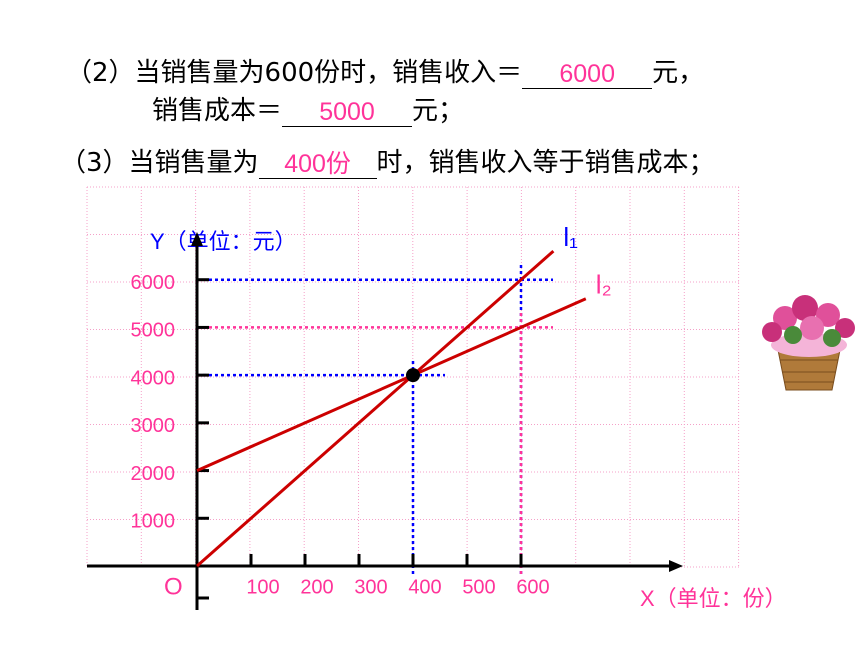 The height and width of the screenshot is (645, 860). Describe the element at coordinates (223, 241) in the screenshot. I see `y-axis-label: Y（单位：元）` at that location.